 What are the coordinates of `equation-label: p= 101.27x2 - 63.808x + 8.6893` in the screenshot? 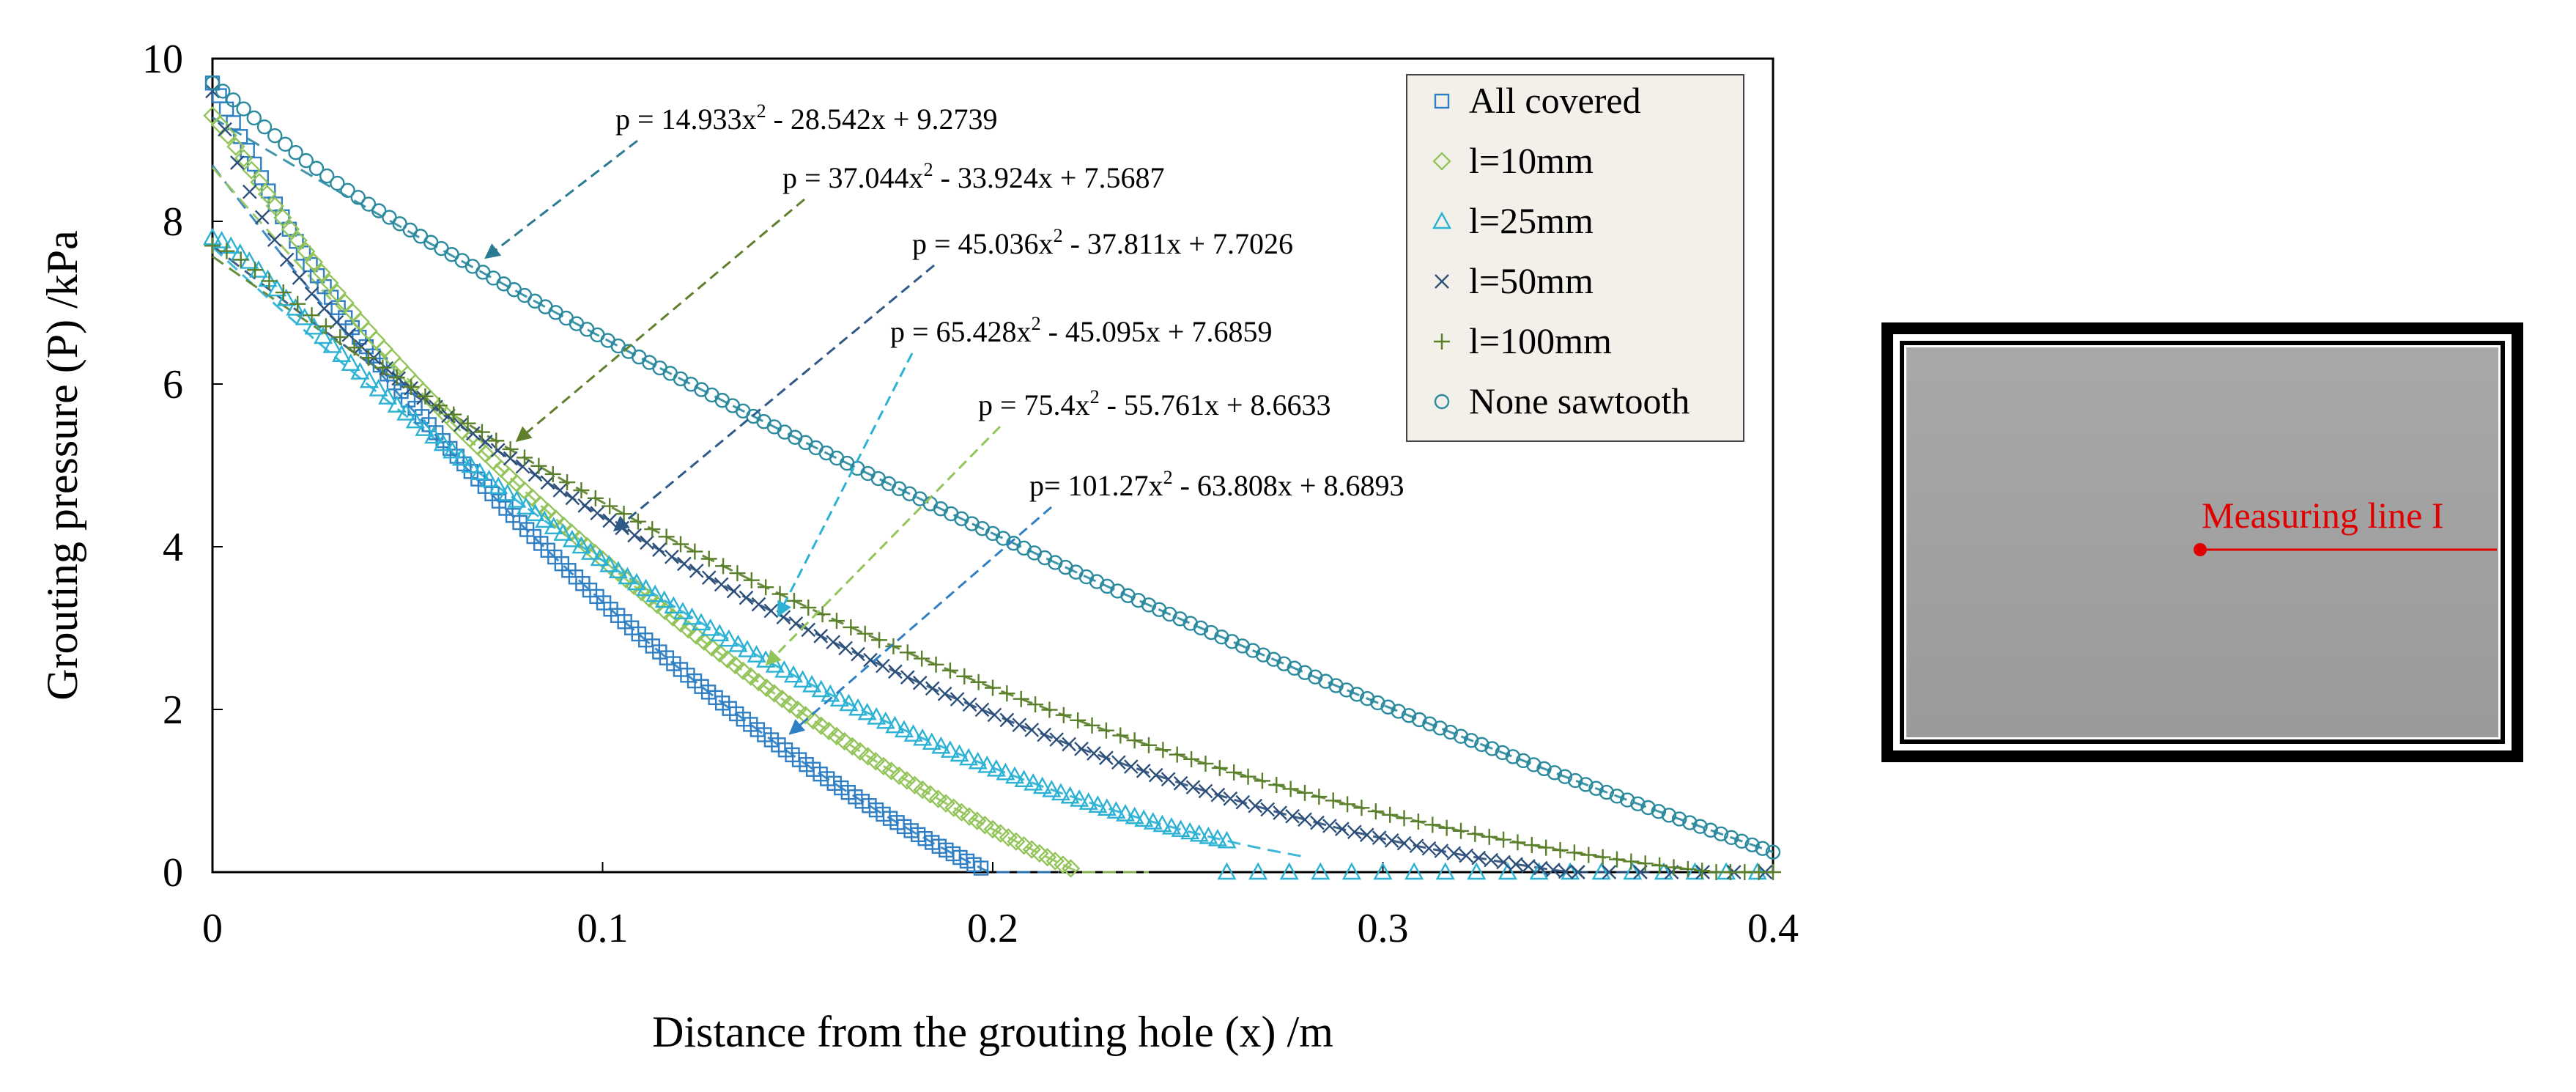 It's located at (1216, 484).